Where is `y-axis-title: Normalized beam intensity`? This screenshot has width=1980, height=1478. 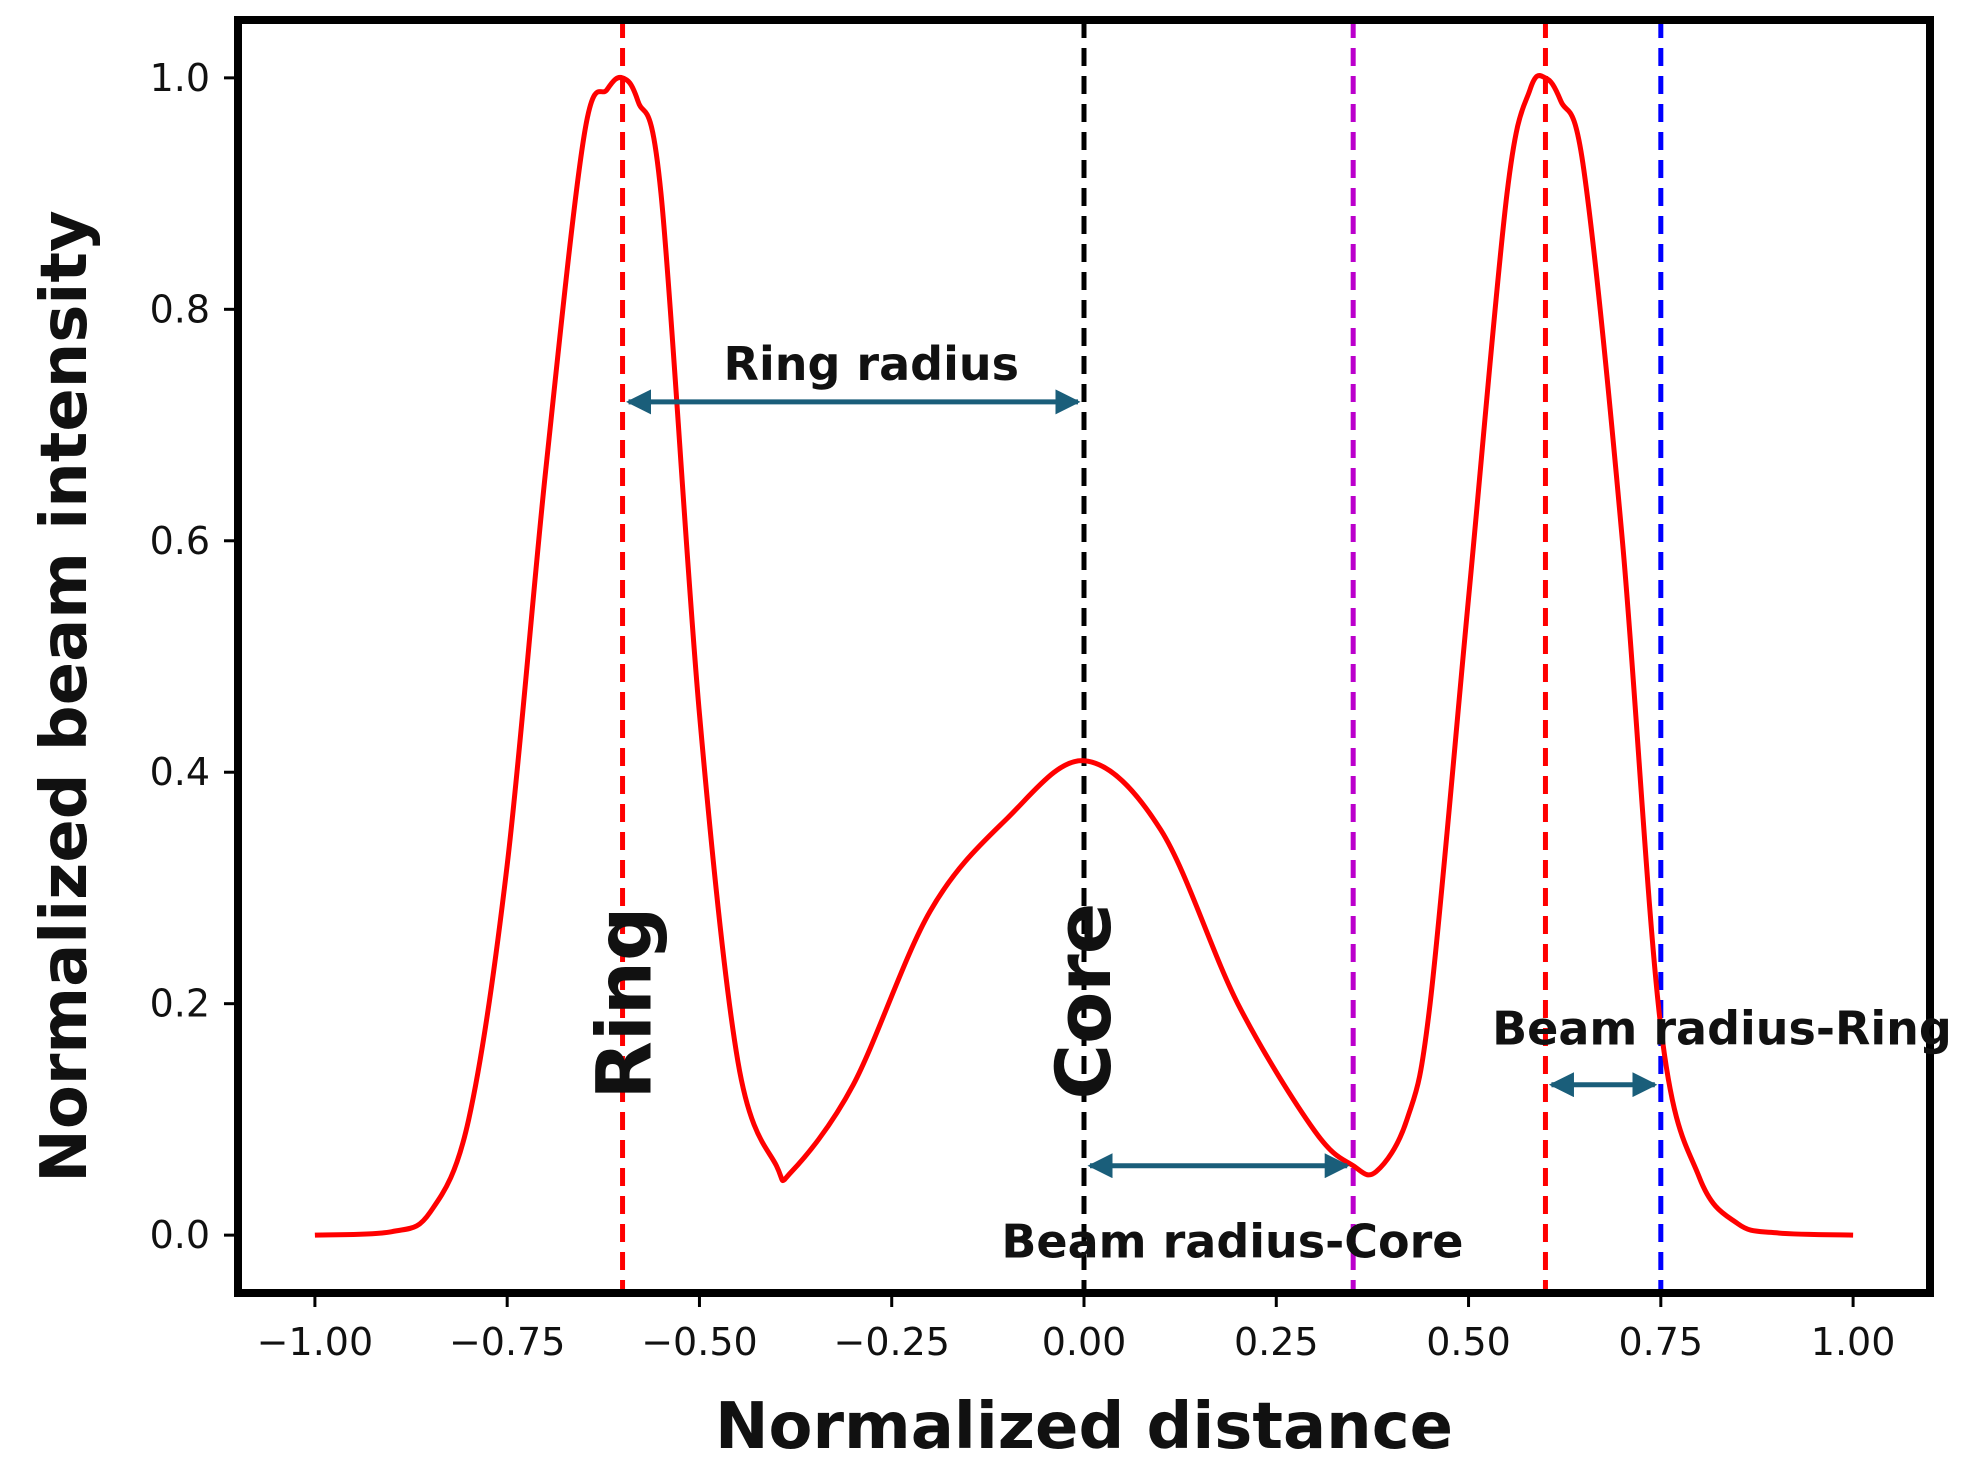 y-axis-title: Normalized beam intensity is located at coordinates (65, 696).